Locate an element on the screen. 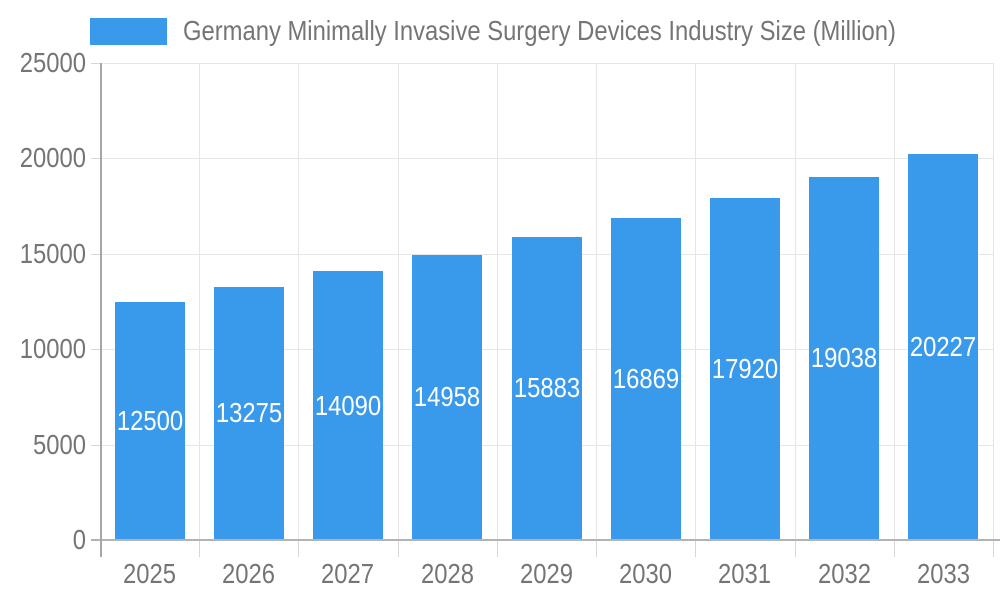 Image resolution: width=1000 pixels, height=600 pixels. bar-value-label: 19038 is located at coordinates (844, 357).